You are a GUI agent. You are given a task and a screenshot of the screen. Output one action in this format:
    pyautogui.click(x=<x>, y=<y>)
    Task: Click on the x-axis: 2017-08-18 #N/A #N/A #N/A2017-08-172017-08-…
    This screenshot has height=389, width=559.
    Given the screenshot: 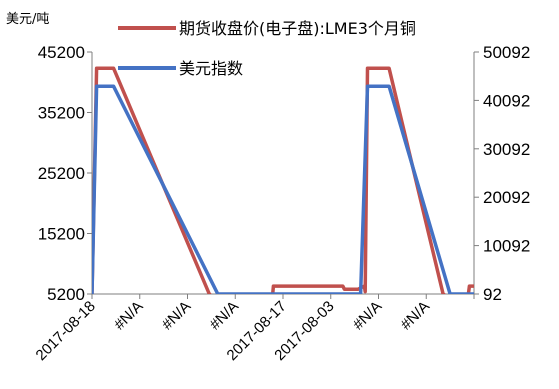 What is the action you would take?
    pyautogui.click(x=254, y=328)
    